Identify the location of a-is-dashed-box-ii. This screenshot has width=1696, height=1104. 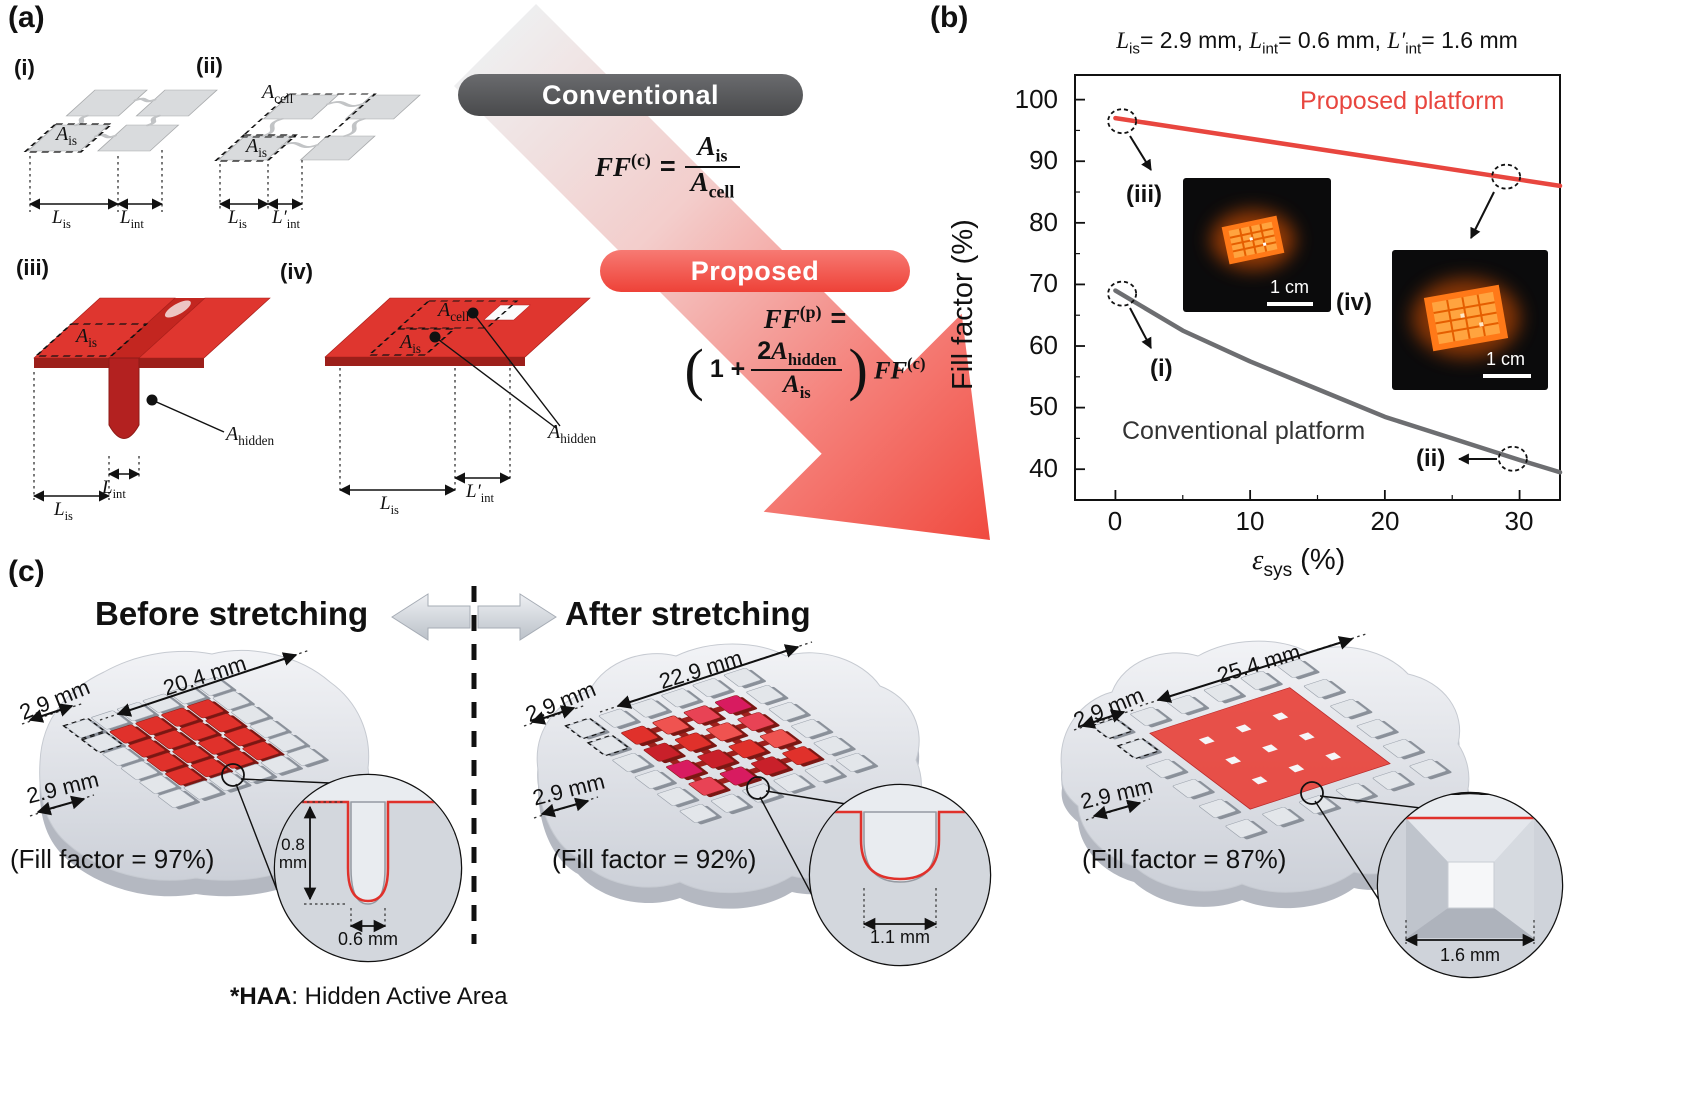
(255, 148).